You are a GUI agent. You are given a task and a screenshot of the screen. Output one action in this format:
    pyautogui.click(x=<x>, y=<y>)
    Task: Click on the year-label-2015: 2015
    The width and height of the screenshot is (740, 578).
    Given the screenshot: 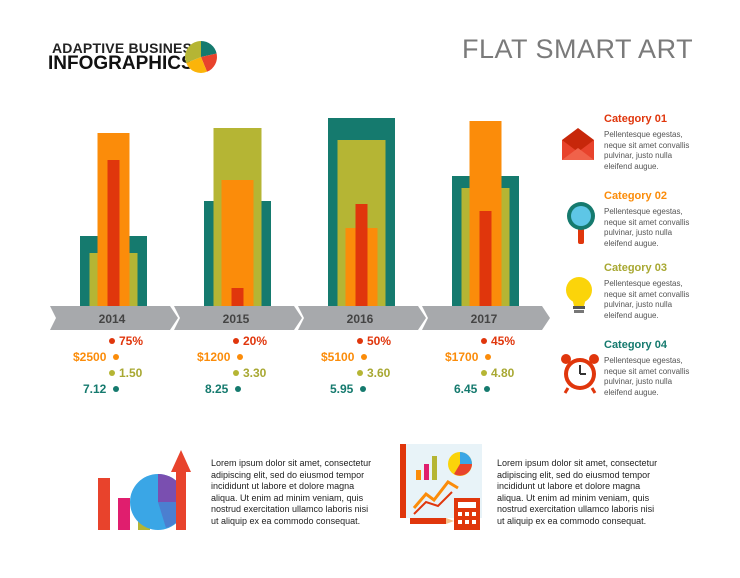 What is the action you would take?
    pyautogui.click(x=236, y=319)
    